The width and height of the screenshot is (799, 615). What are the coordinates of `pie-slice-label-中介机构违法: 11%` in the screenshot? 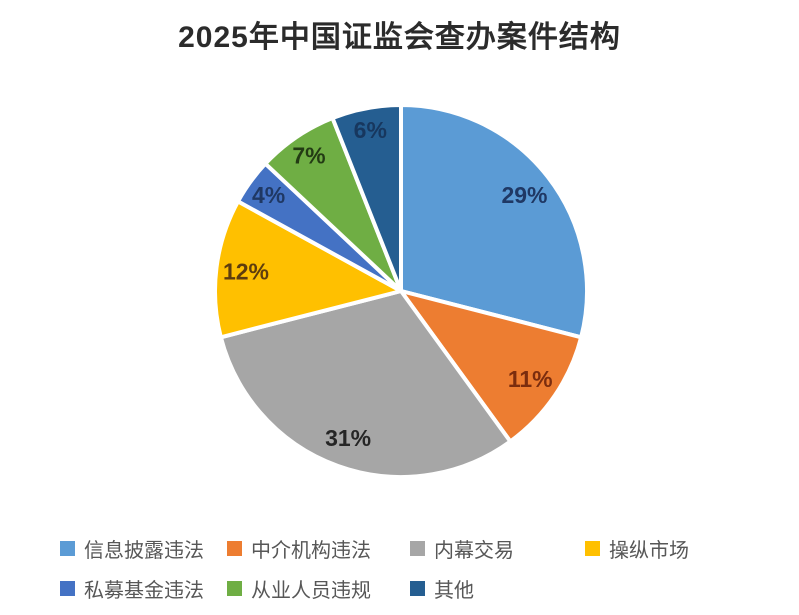 It's located at (530, 379).